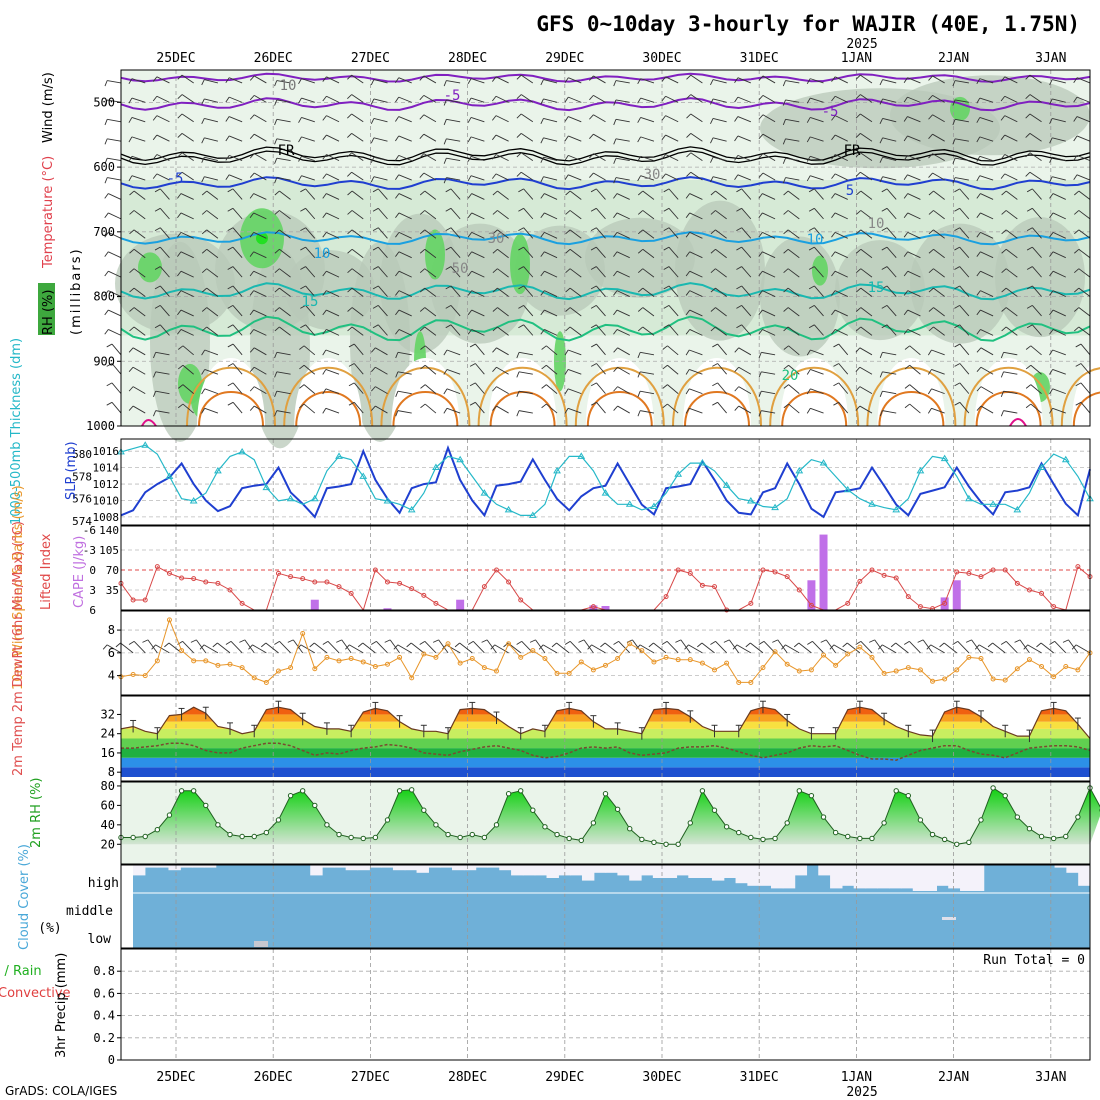  Describe the element at coordinates (46, 571) in the screenshot. I see `lifted-index-ylabel: Lifted Index` at that location.